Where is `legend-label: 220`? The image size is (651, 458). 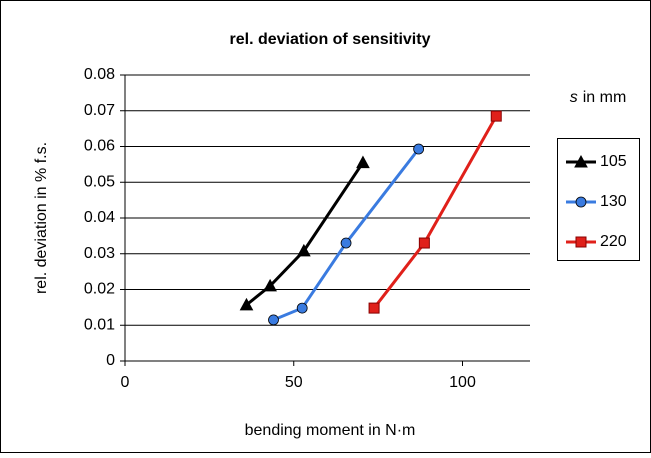
legend-label: 220 is located at coordinates (613, 241).